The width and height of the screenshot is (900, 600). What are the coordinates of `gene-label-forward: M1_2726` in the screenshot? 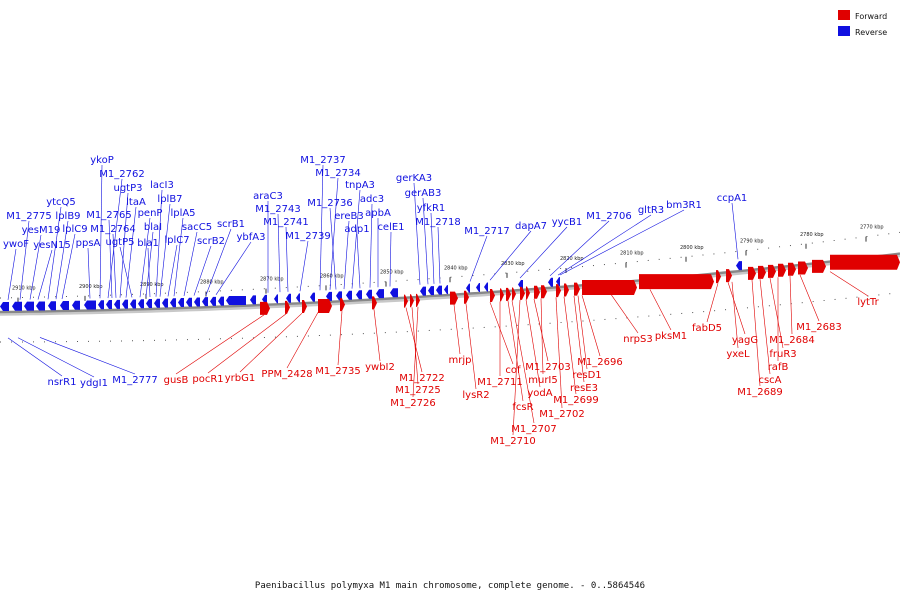 It's located at (412, 403).